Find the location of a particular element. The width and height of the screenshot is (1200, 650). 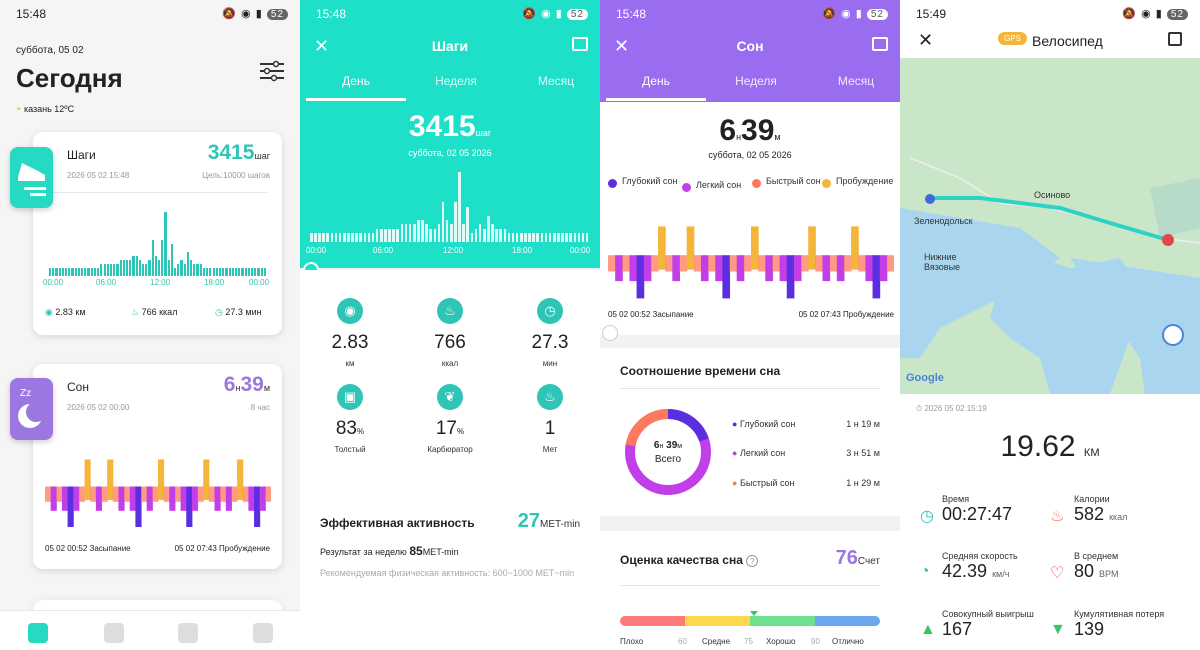

locate-icon is located at coordinates (1173, 335).